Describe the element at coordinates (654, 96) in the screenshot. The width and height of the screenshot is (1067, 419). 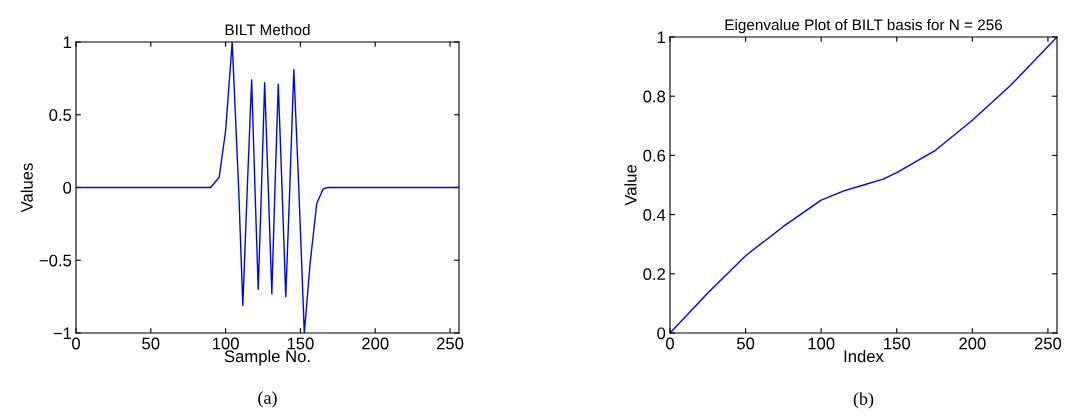
I see `y-tick-label: 0.8` at that location.